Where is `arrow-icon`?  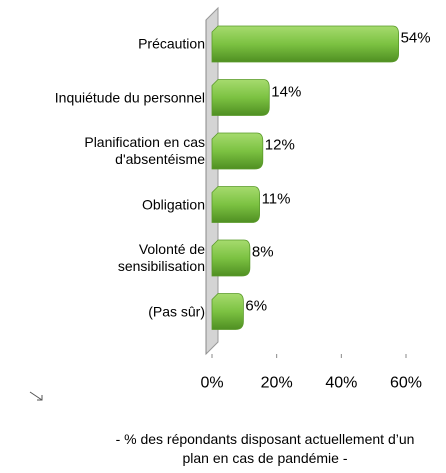 arrow-icon is located at coordinates (36, 396).